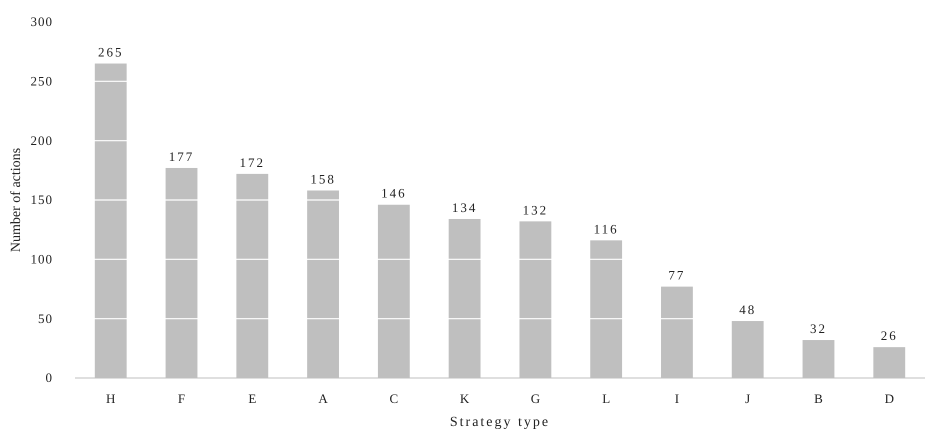 The image size is (941, 440). Describe the element at coordinates (49, 378) in the screenshot. I see `y-tick-label: 0` at that location.